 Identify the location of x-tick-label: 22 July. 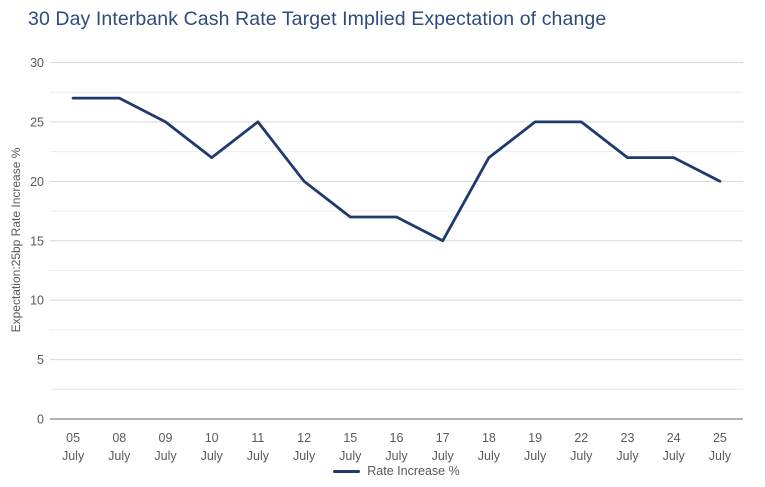
(581, 447).